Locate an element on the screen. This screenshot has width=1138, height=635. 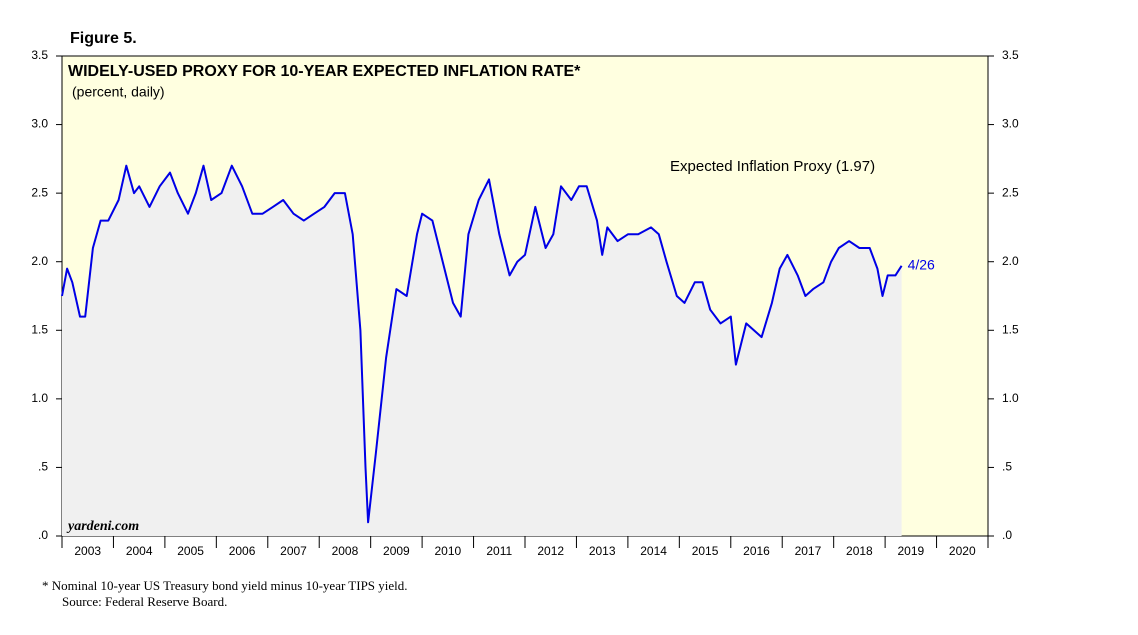
y2-tick-label: 3.5 is located at coordinates (1010, 55).